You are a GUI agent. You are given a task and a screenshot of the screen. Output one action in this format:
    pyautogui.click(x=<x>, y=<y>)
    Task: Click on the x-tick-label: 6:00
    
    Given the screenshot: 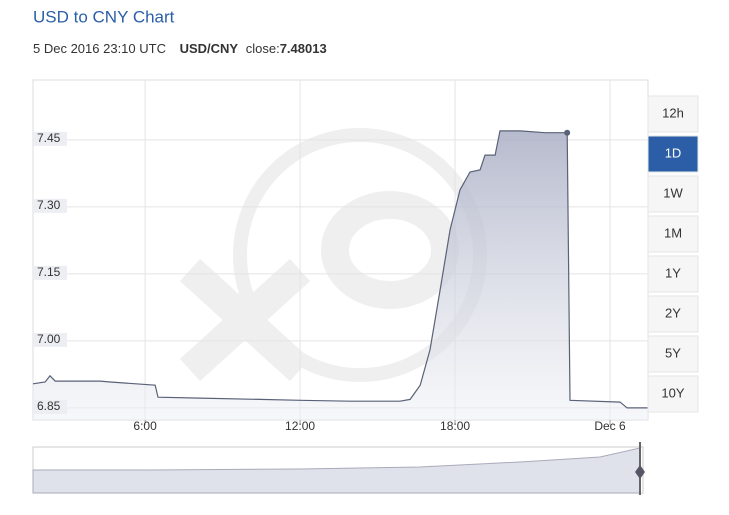 What is the action you would take?
    pyautogui.click(x=145, y=426)
    